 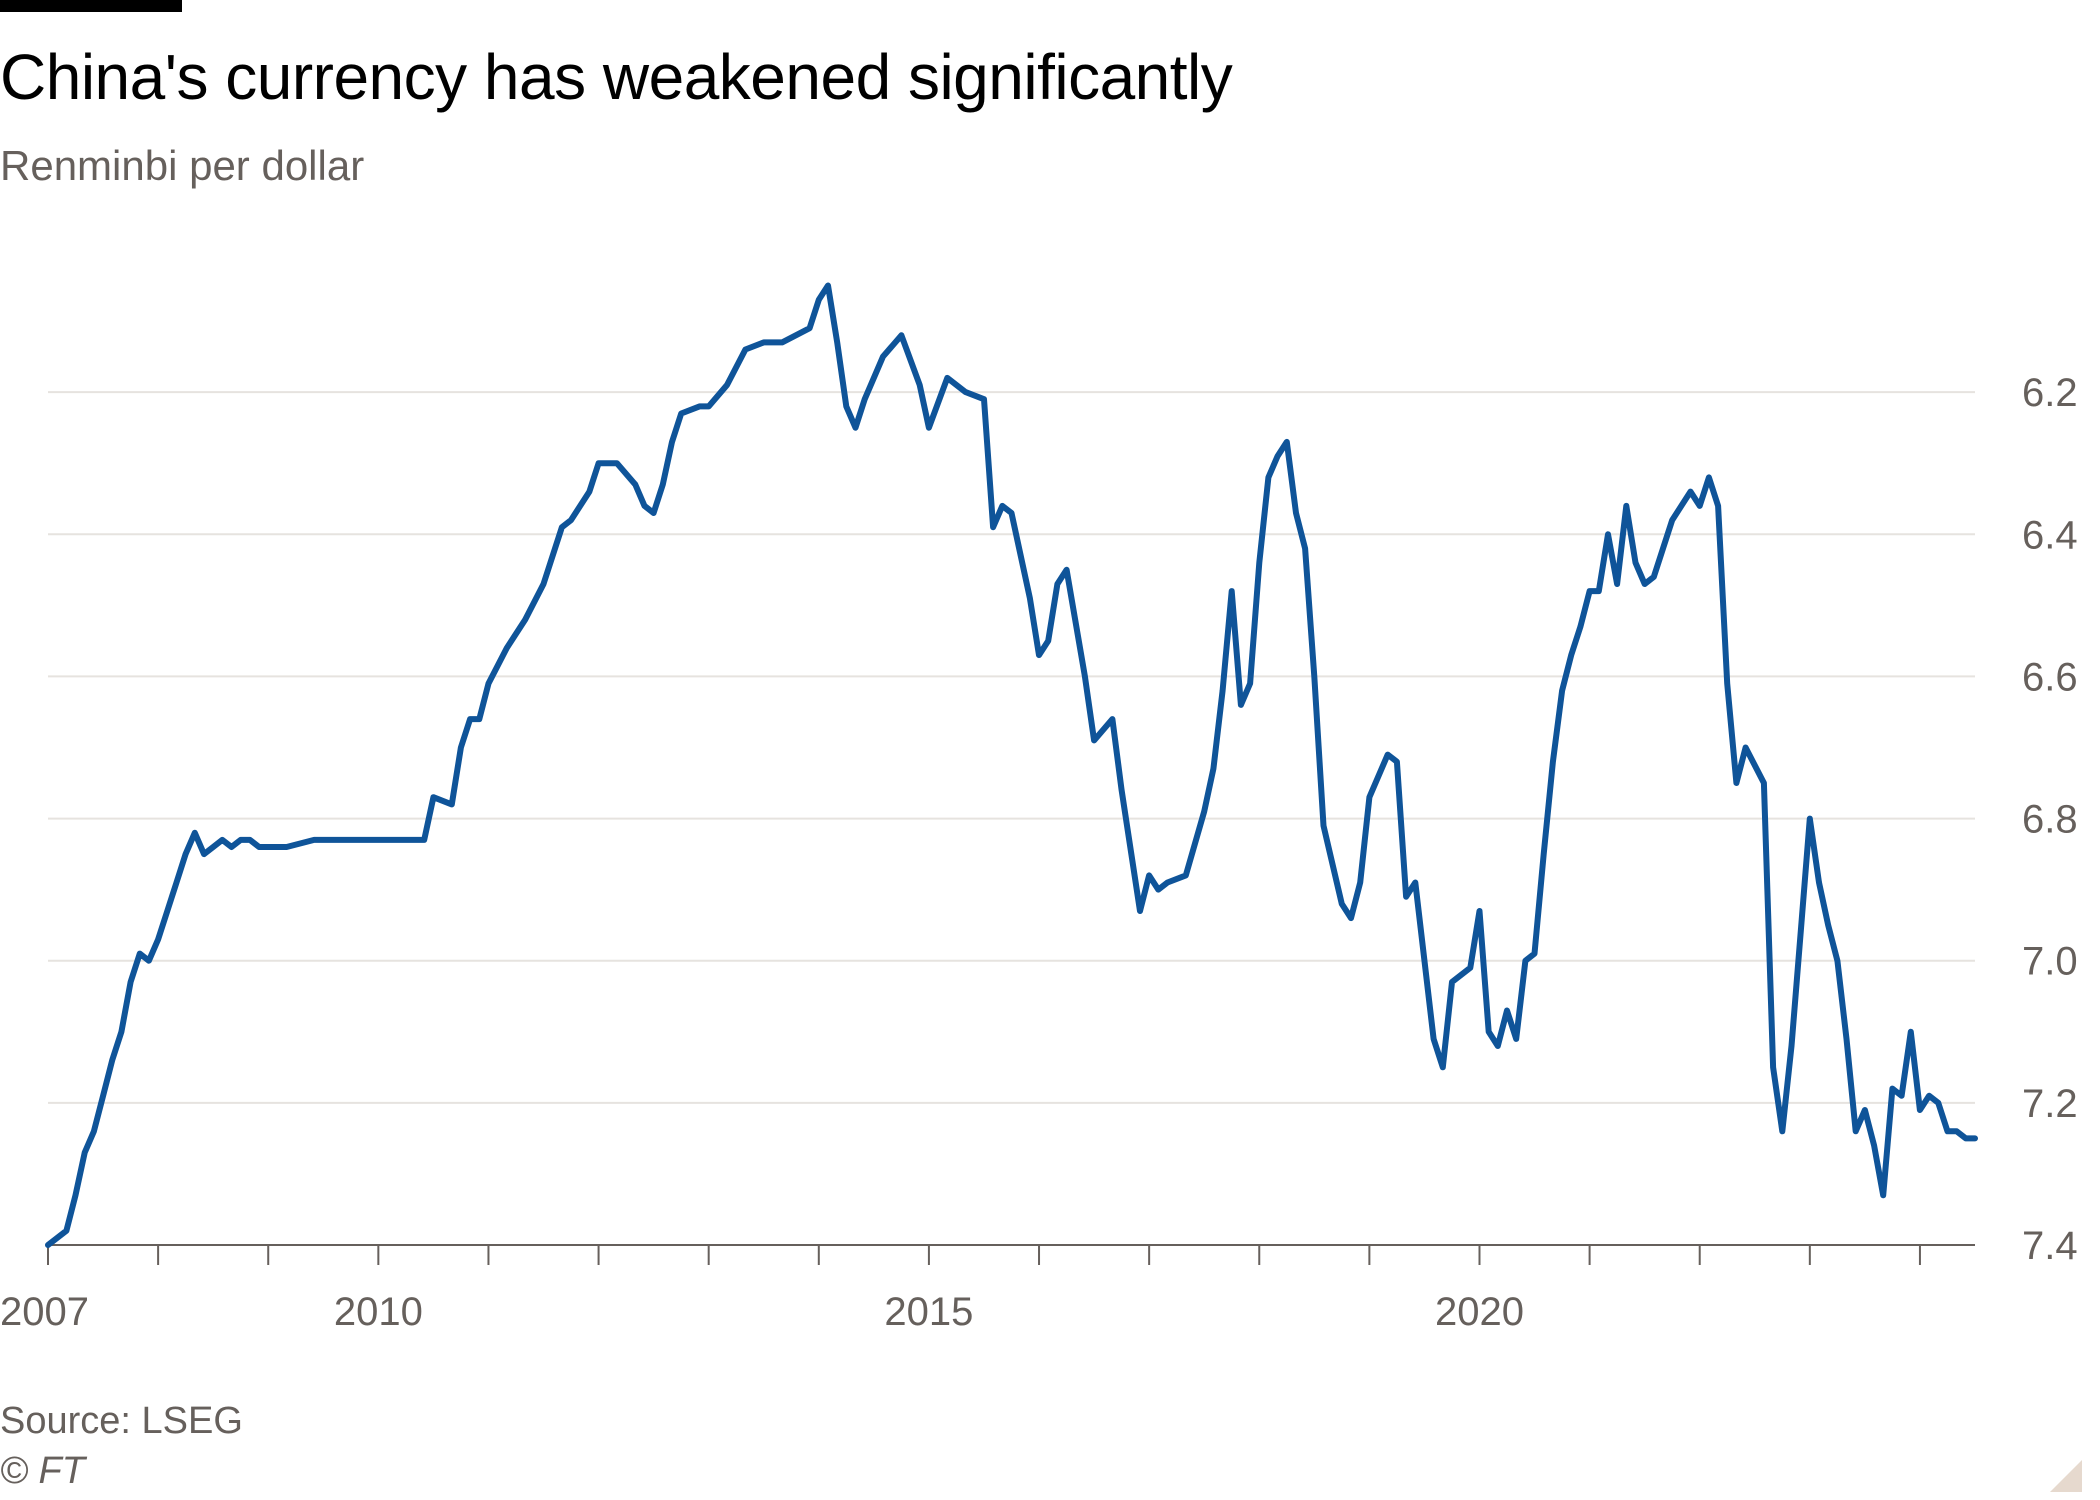 I want to click on y-tick-label: 7.2, so click(x=2050, y=1104).